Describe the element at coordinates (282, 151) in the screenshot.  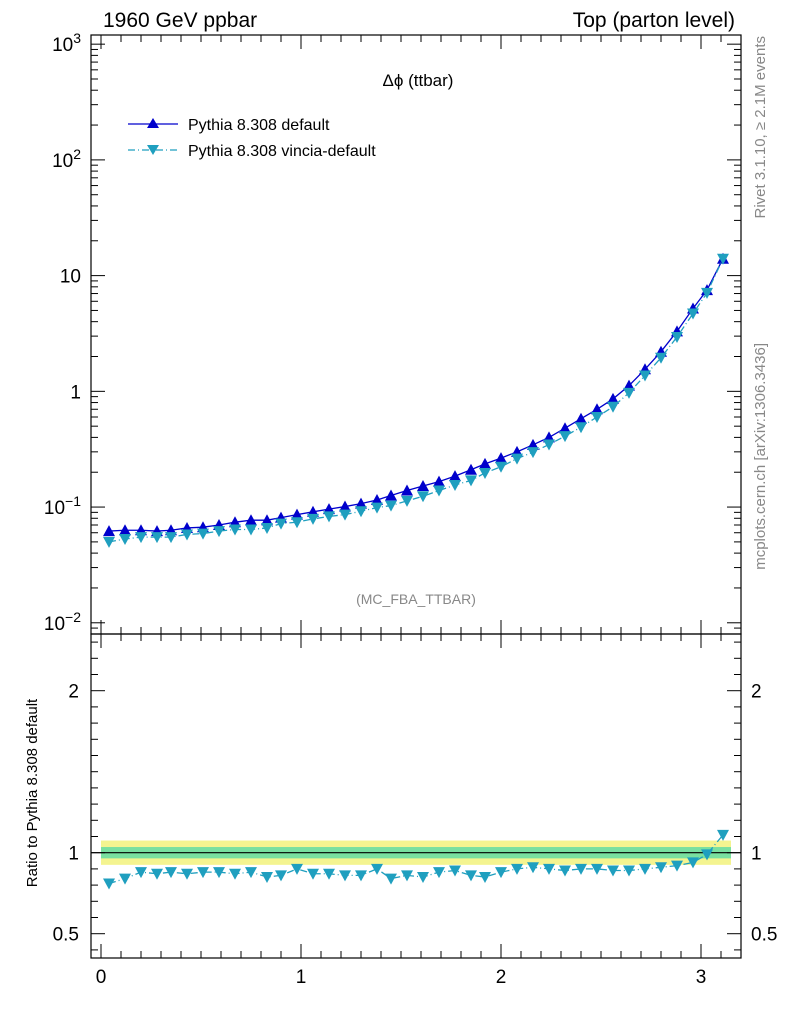
I see `legend-label-vincia: Pythia 8.308 vincia-default` at that location.